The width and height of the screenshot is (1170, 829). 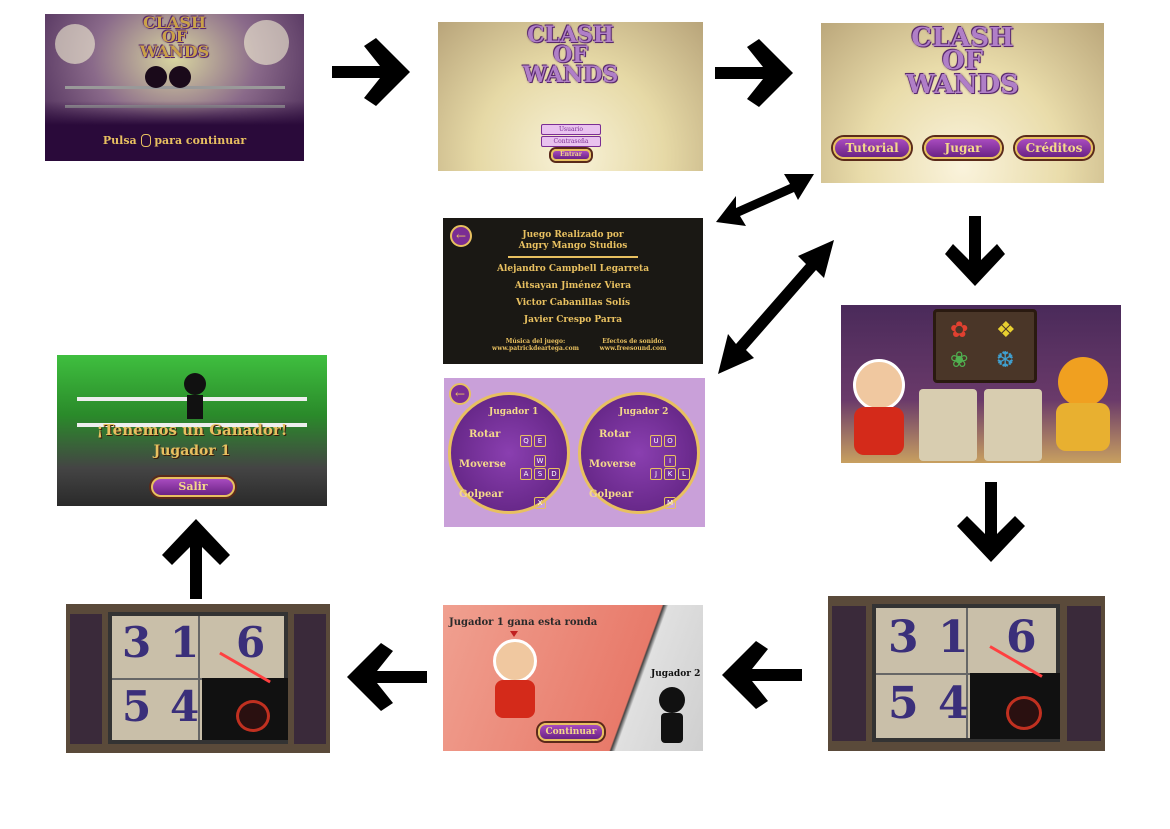 I want to click on crowd-silhouette, so click(x=174, y=131).